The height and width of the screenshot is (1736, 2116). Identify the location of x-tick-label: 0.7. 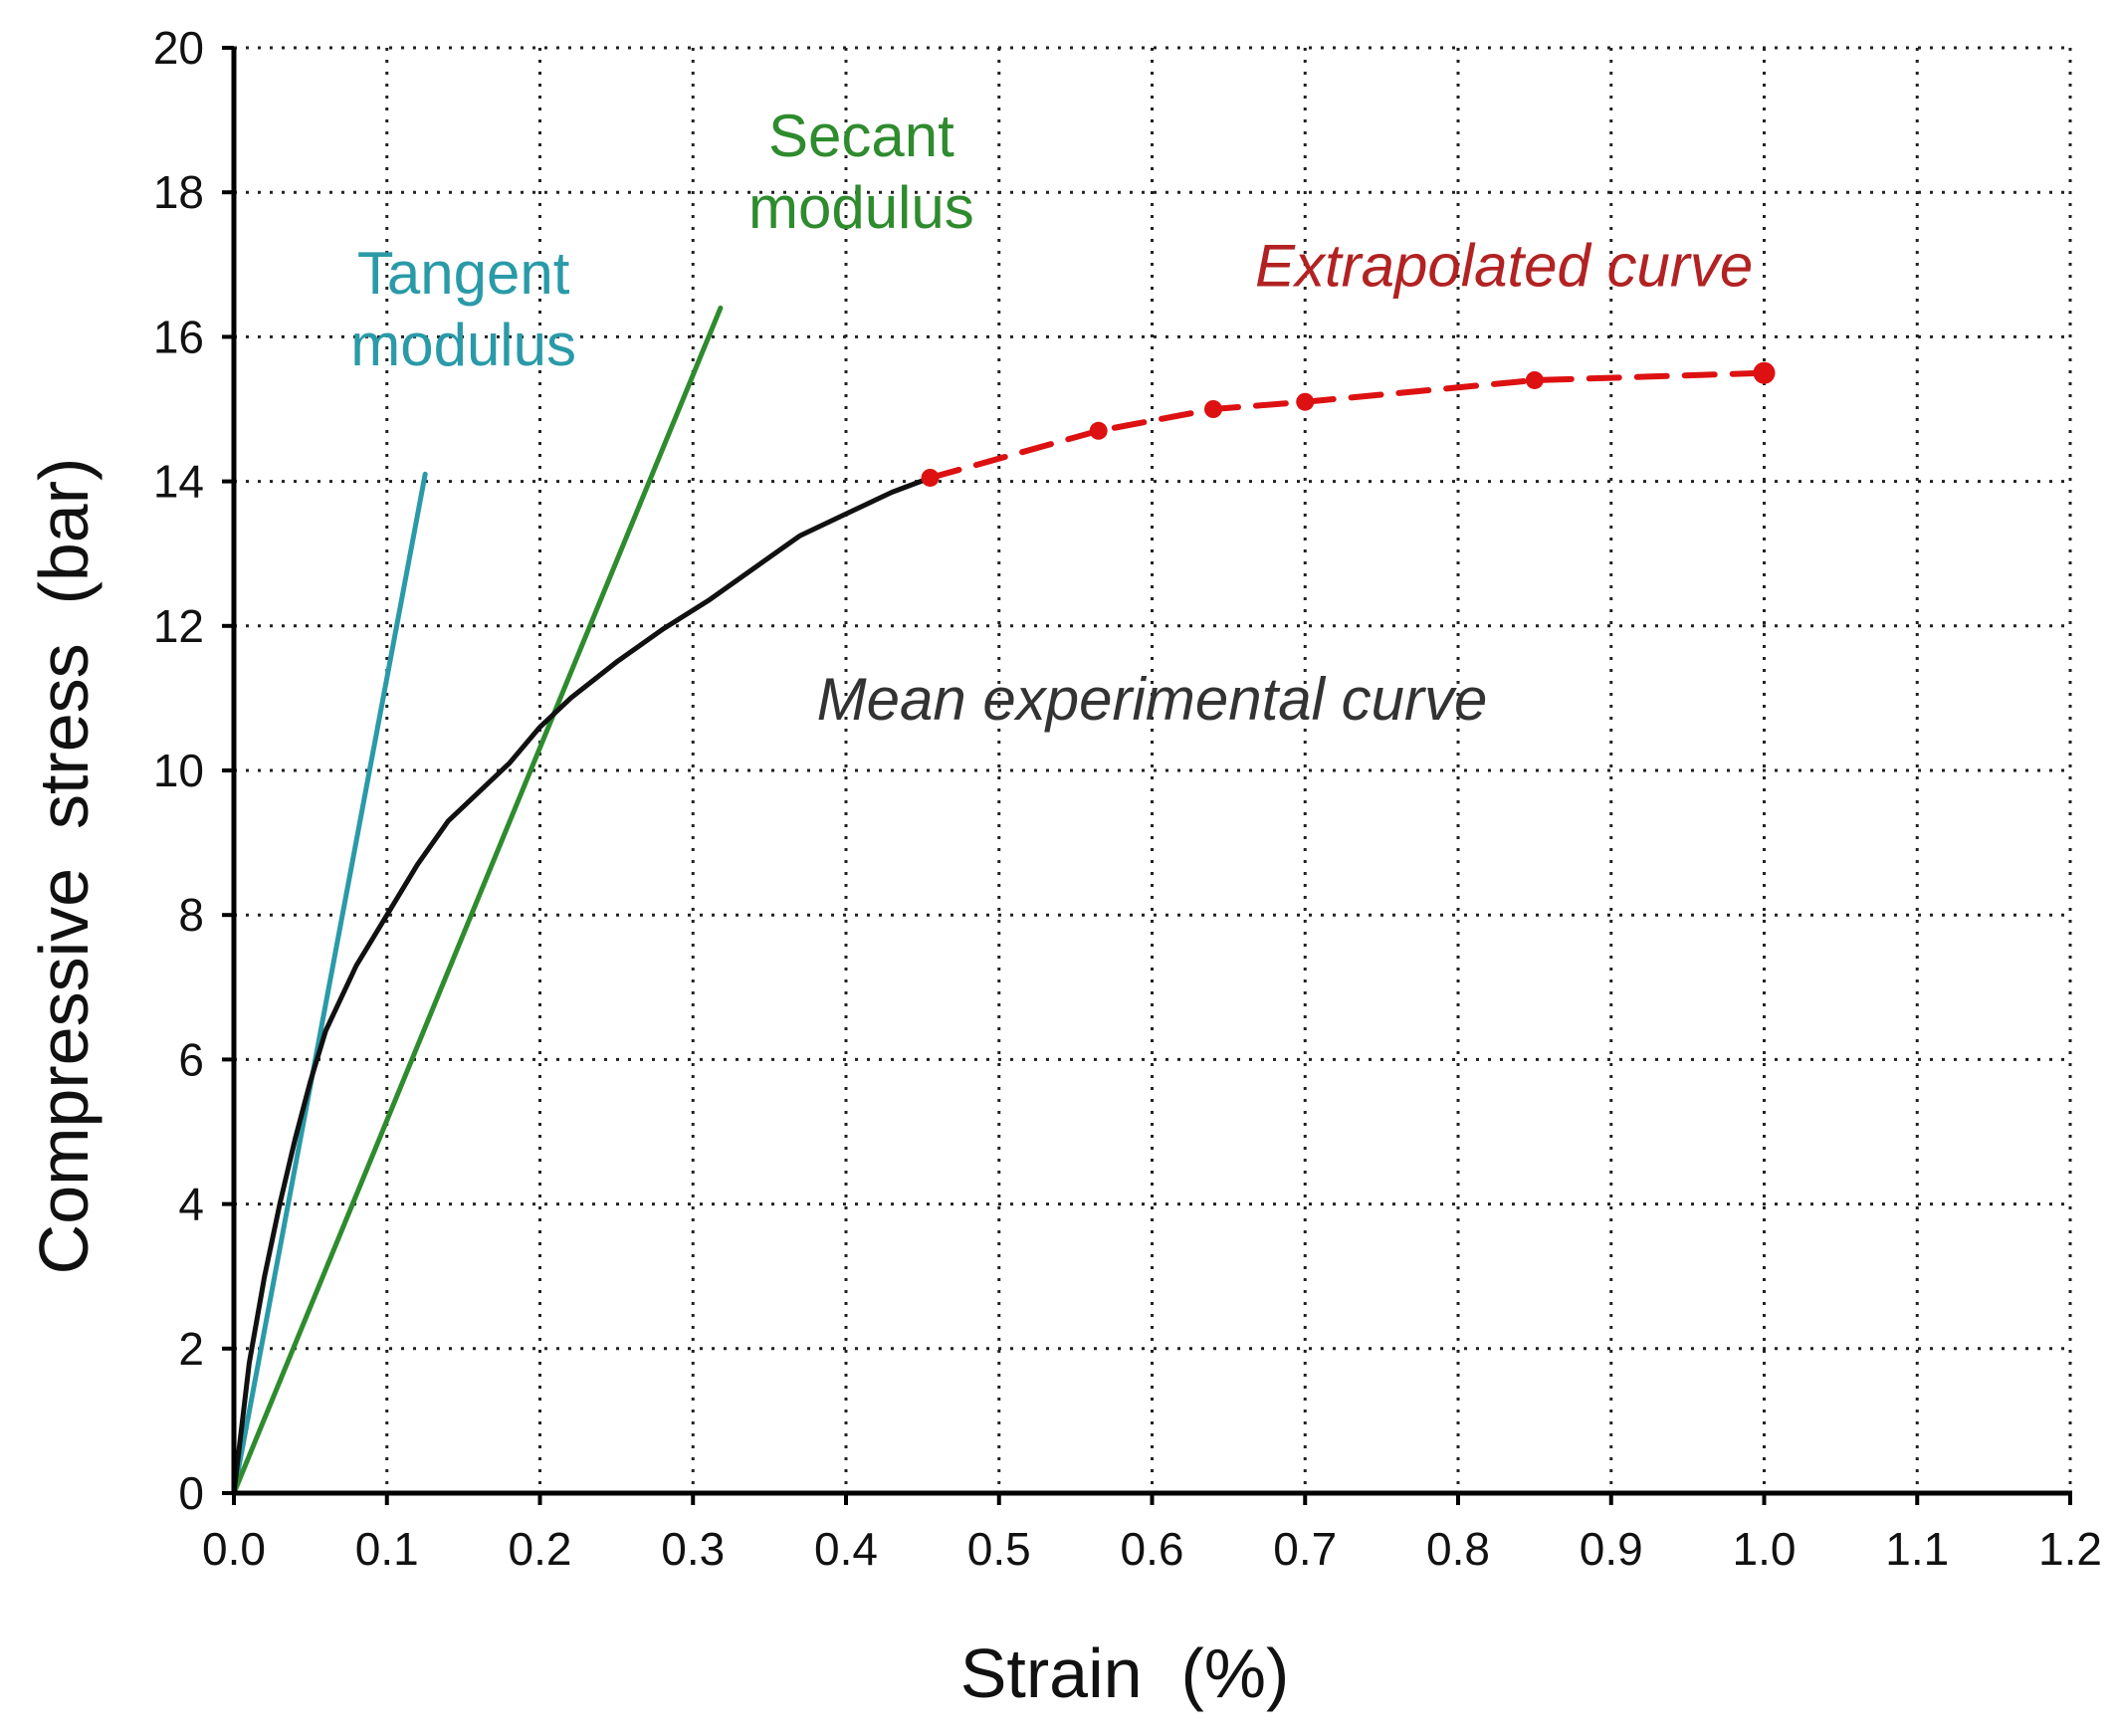
(1305, 1549).